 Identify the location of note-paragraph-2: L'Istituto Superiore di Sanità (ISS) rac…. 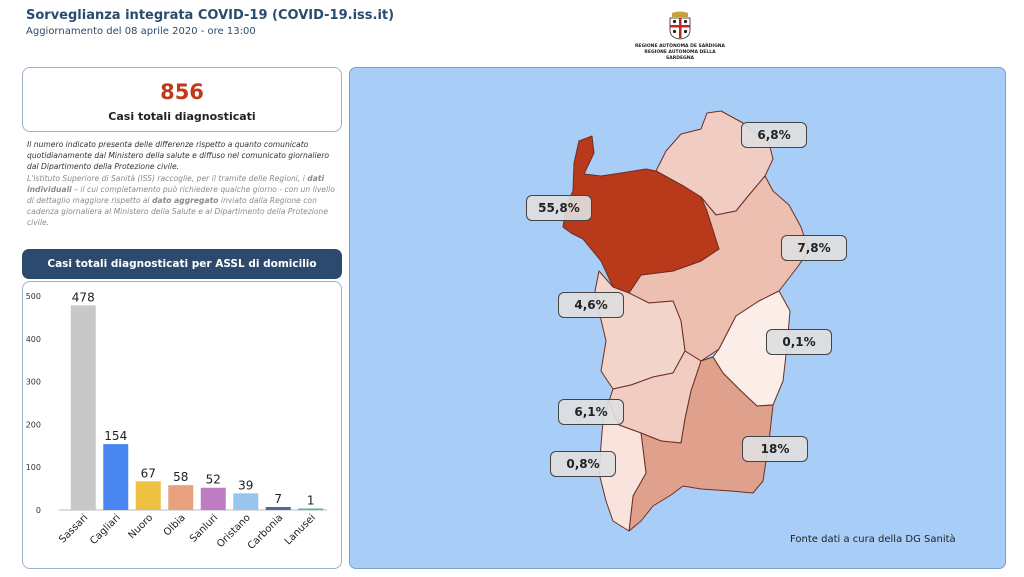
(184, 201).